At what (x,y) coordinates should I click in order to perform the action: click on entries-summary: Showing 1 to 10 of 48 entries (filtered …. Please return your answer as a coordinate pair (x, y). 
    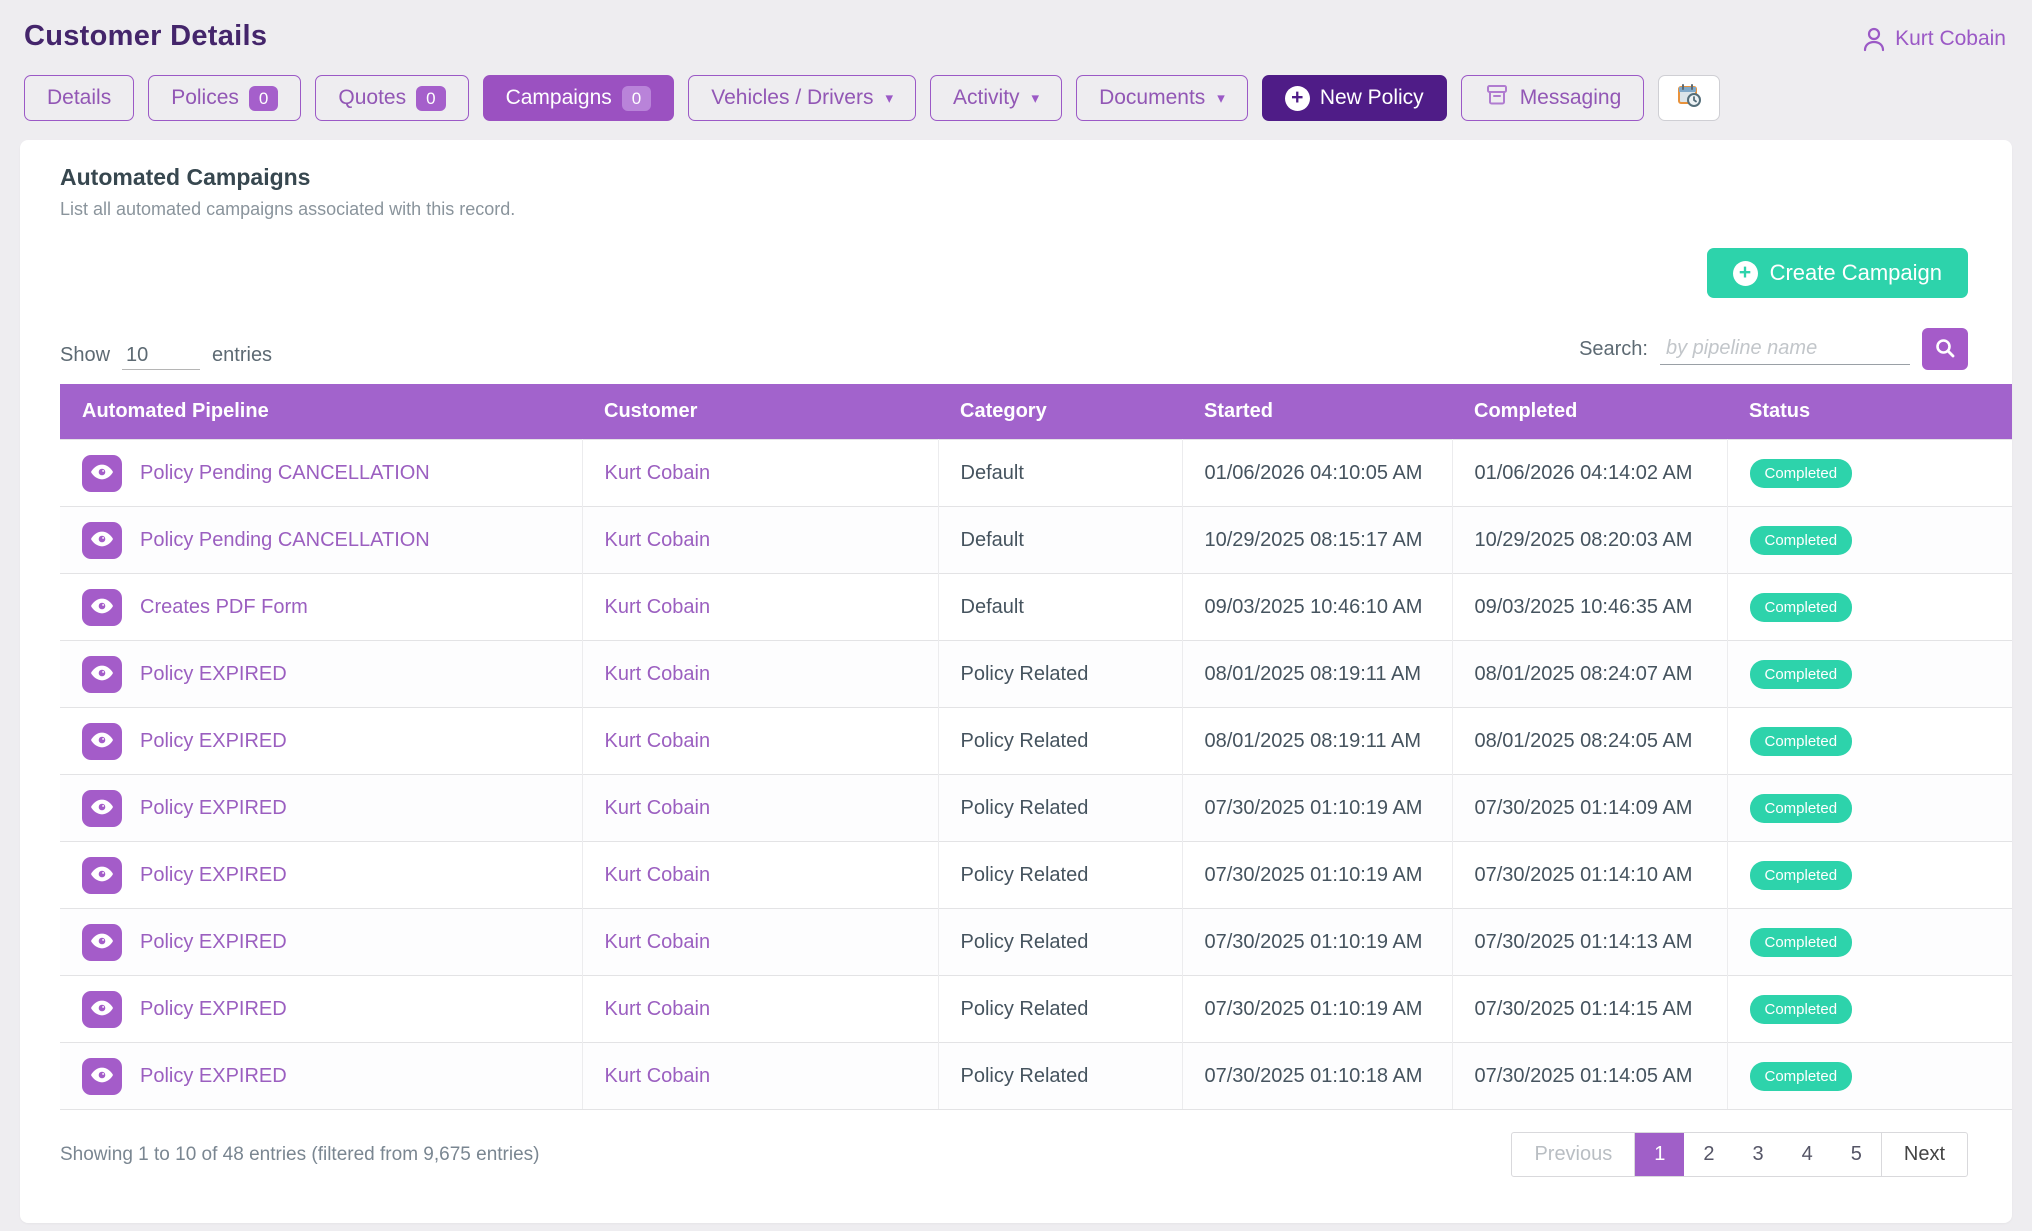
    Looking at the image, I should click on (300, 1154).